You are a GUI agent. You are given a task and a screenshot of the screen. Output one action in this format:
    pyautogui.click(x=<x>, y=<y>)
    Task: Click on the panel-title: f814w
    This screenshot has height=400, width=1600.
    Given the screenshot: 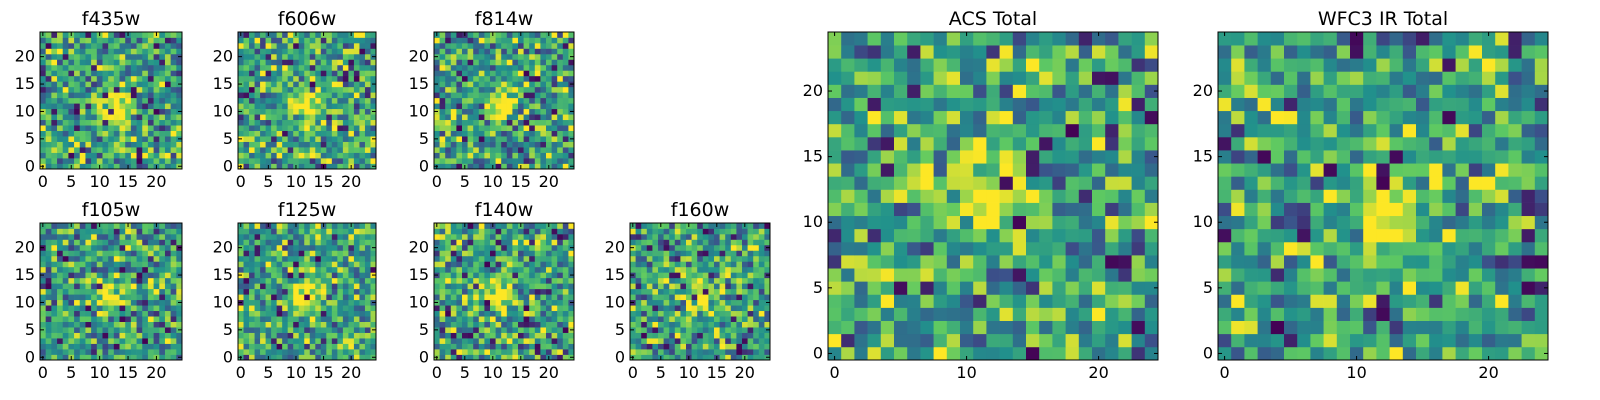 What is the action you would take?
    pyautogui.click(x=504, y=19)
    